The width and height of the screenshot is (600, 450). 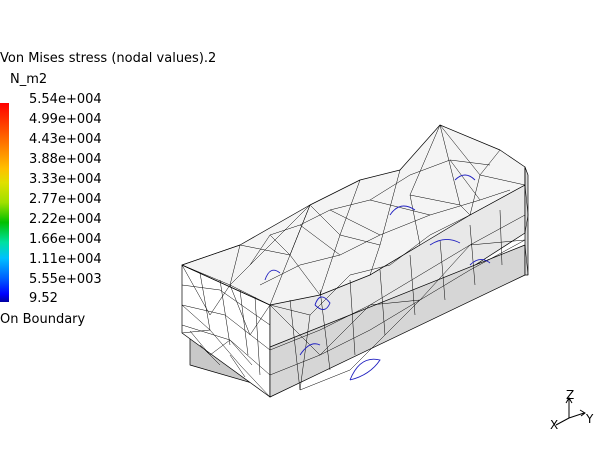 What do you see at coordinates (65, 239) in the screenshot?
I see `legend-tick: 1.66e+004` at bounding box center [65, 239].